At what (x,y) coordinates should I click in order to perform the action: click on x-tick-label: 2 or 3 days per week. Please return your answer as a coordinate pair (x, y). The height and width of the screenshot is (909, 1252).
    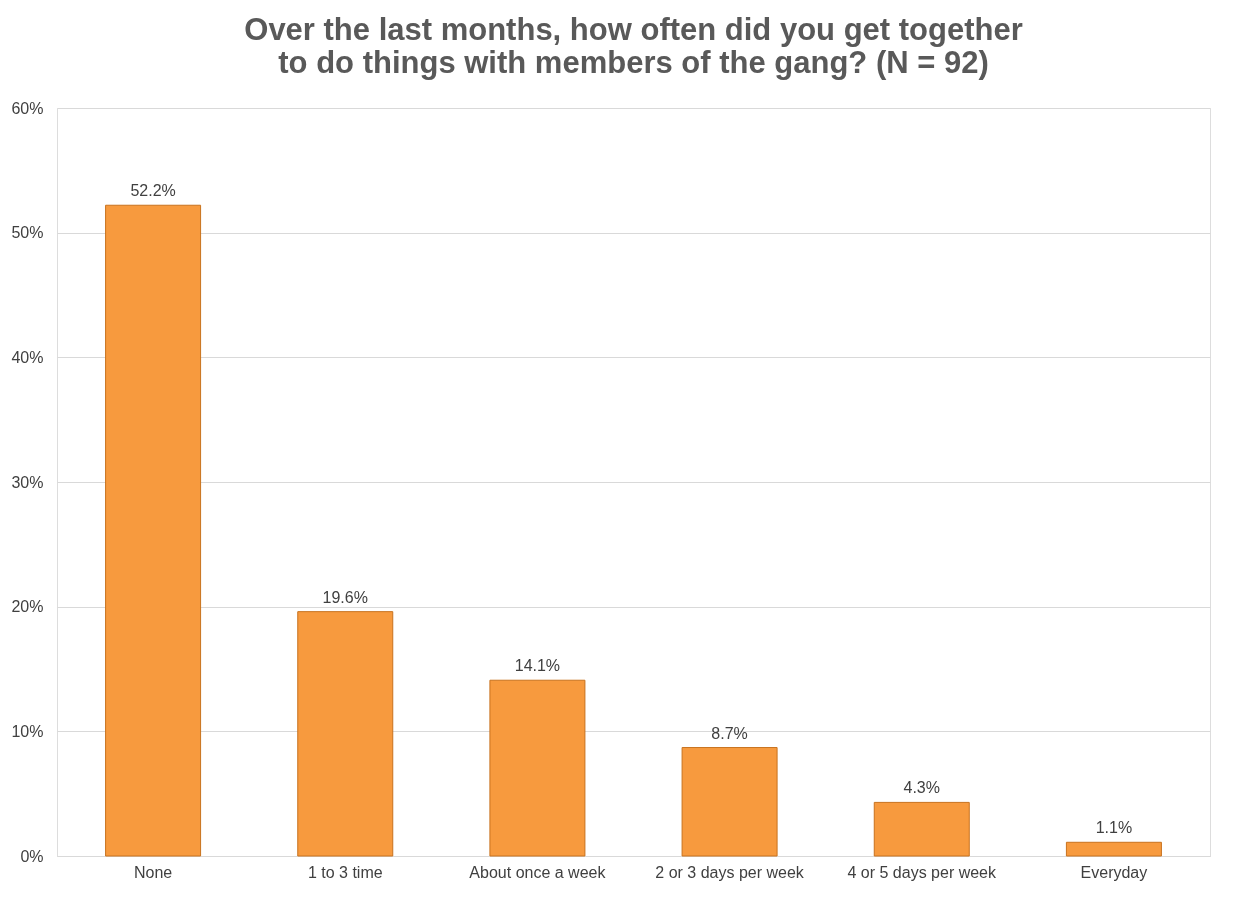
    Looking at the image, I should click on (730, 872).